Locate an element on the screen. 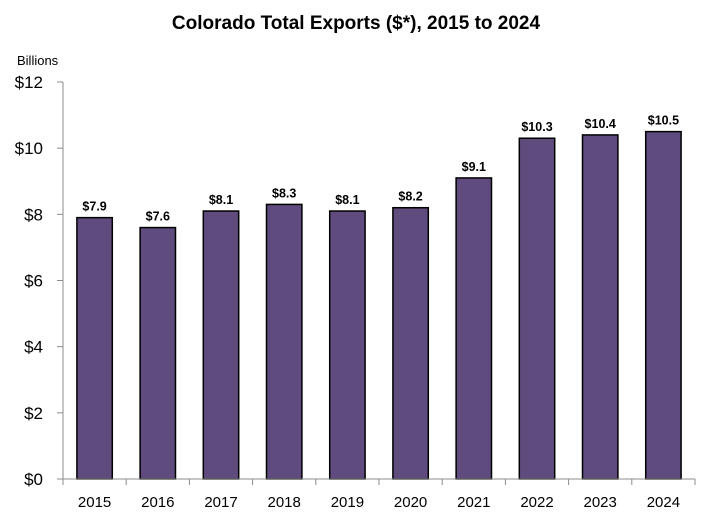 Image resolution: width=712 pixels, height=525 pixels. bar-2016 is located at coordinates (158, 353).